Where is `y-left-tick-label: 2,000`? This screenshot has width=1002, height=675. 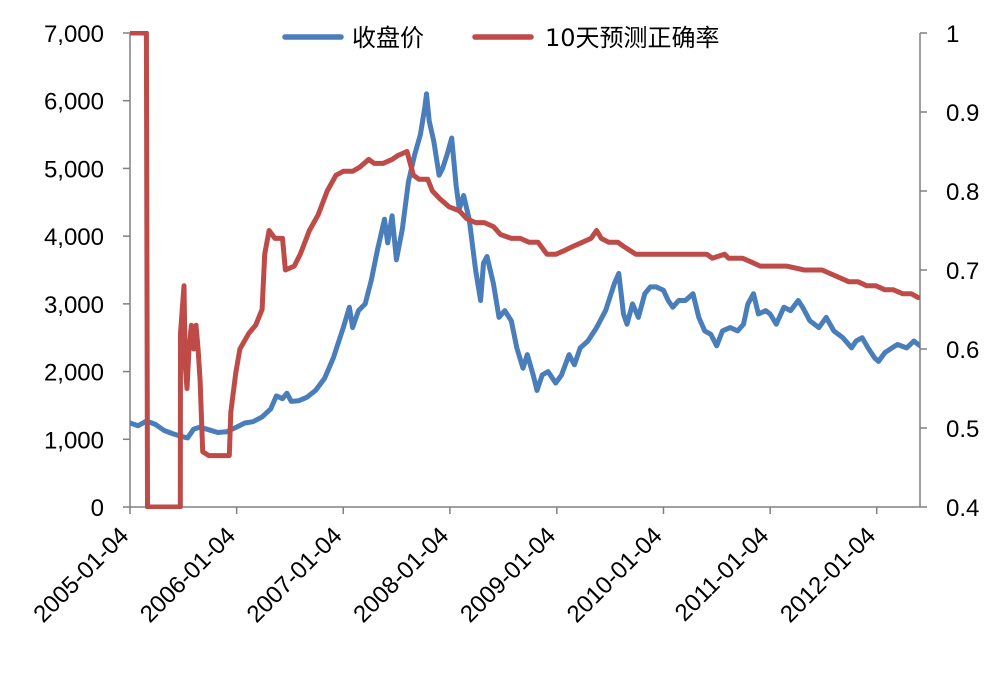 y-left-tick-label: 2,000 is located at coordinates (74, 373).